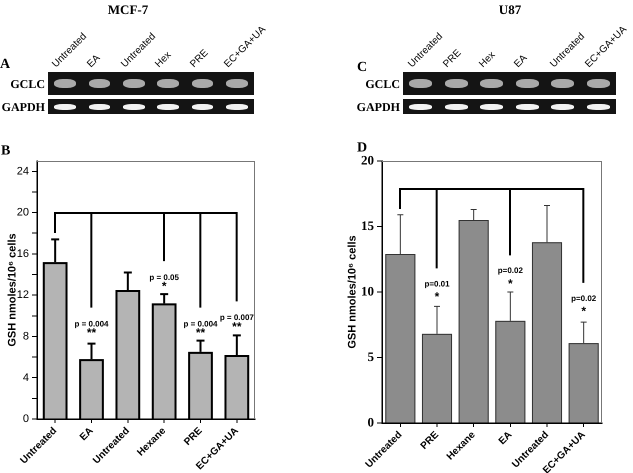 The image size is (633, 473). Describe the element at coordinates (22, 295) in the screenshot. I see `y-tick-label: 12` at that location.